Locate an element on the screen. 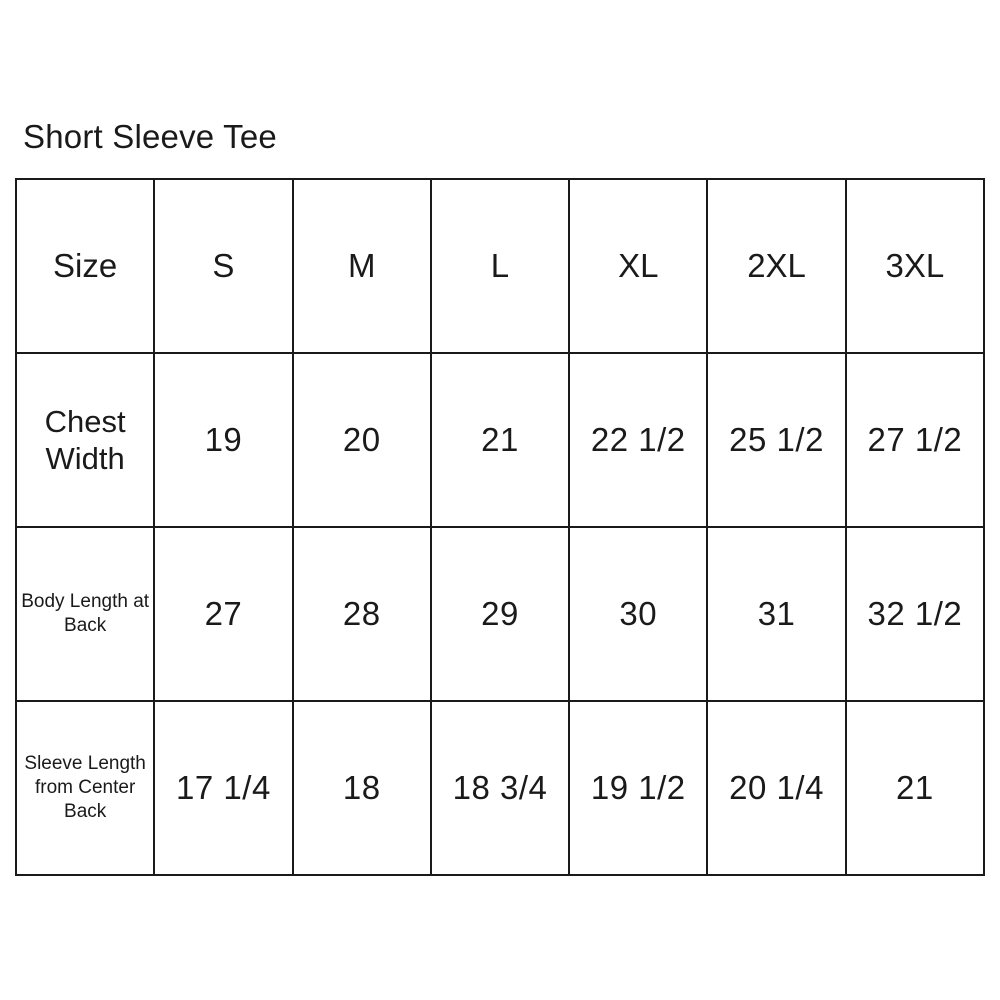  table-cell: 32 1/2 is located at coordinates (915, 614).